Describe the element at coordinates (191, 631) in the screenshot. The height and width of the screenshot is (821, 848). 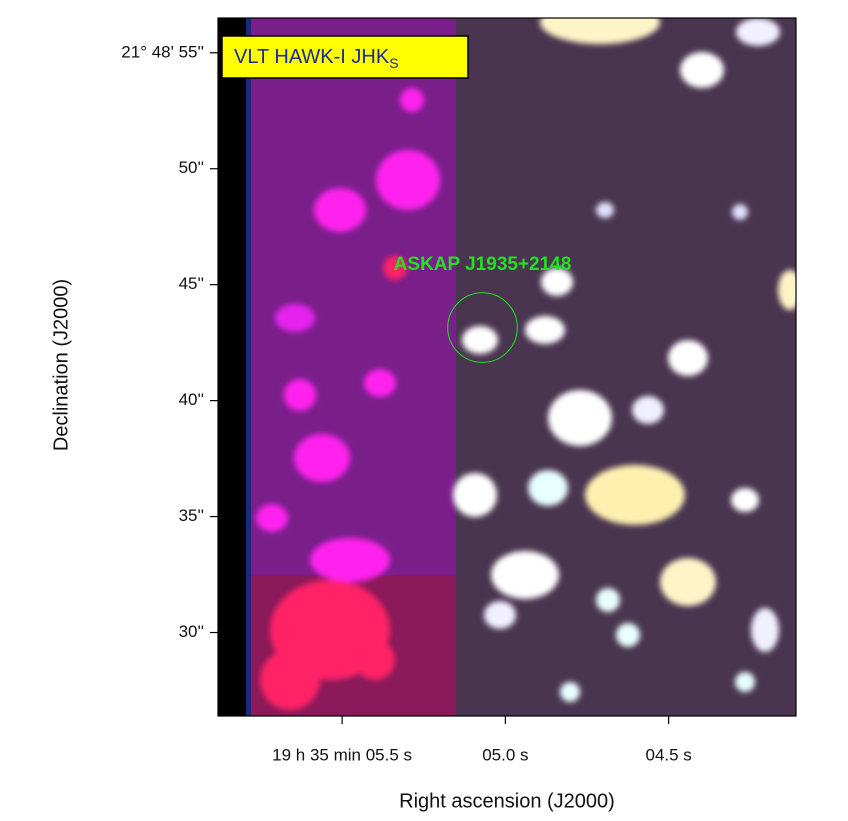
I see `y-tick-label: 30''` at that location.